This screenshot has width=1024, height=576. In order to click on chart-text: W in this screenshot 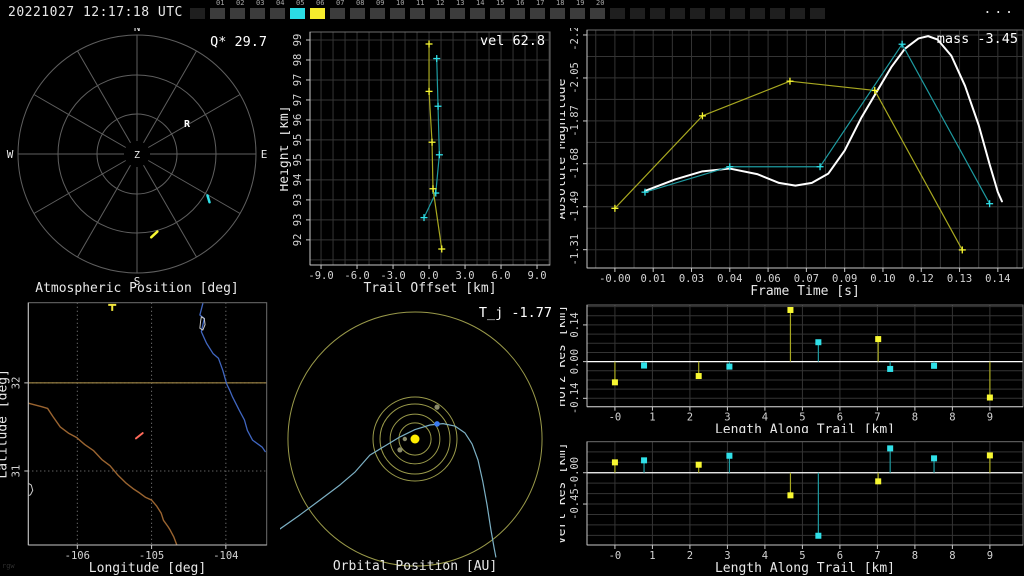, I will do `click(10, 154)`.